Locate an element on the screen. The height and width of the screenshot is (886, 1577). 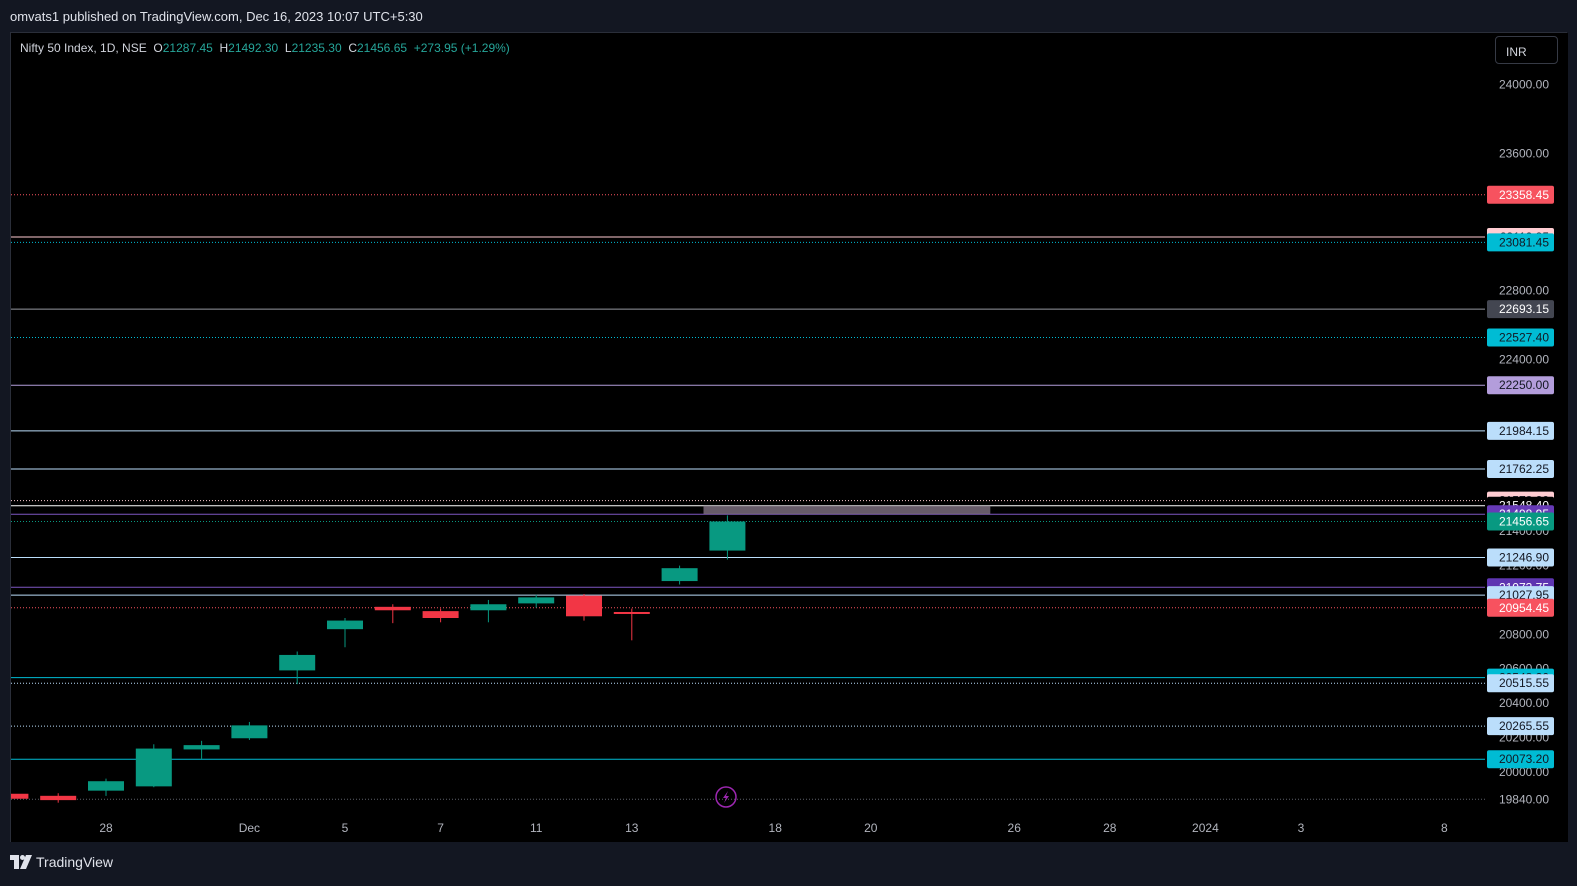
time-axis is located at coordinates (748, 828).